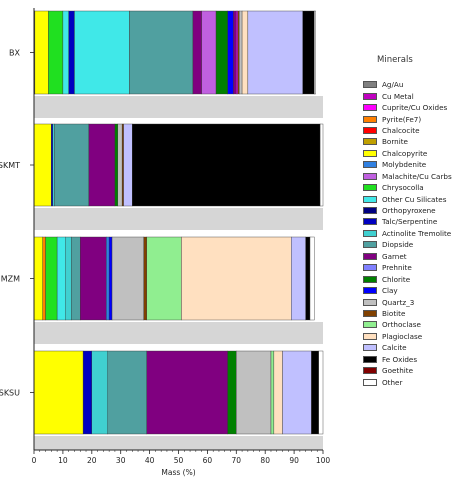 Image resolution: width=455 pixels, height=480 pixels. What do you see at coordinates (71, 52) in the screenshot?
I see `bar-segment-bx-talc-serpentine` at bounding box center [71, 52].